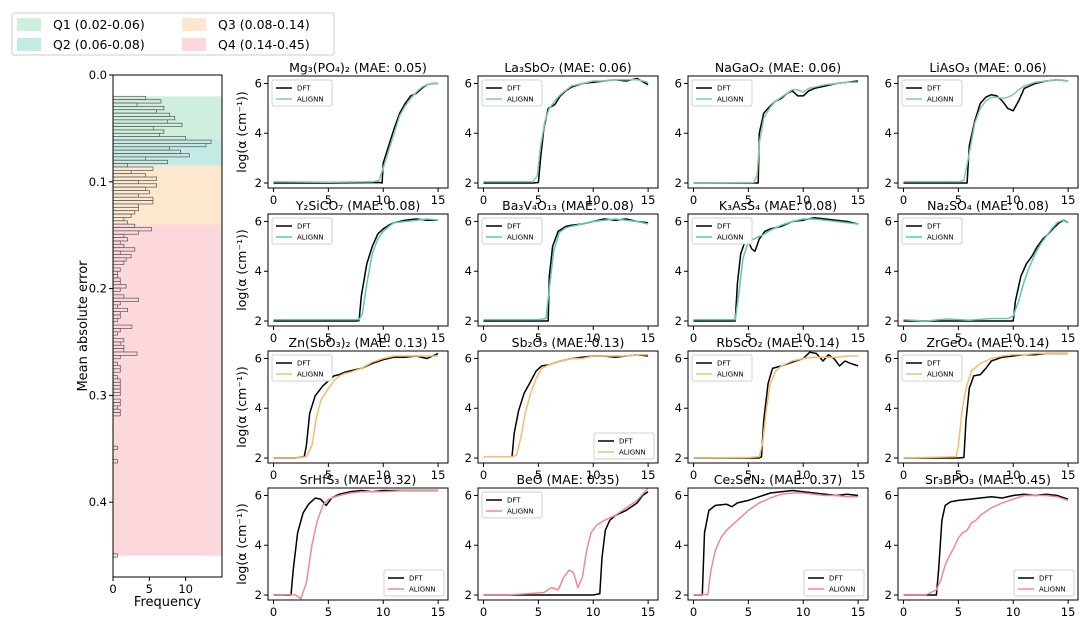 This screenshot has height=619, width=1080. I want to click on panel-title: SrHfS₃ (MAE: 0.32), so click(358, 479).